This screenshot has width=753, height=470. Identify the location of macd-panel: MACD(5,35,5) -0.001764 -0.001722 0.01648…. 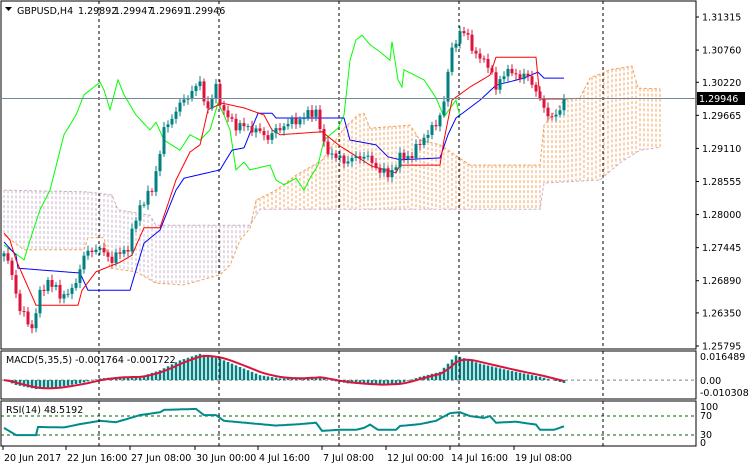
(374, 375).